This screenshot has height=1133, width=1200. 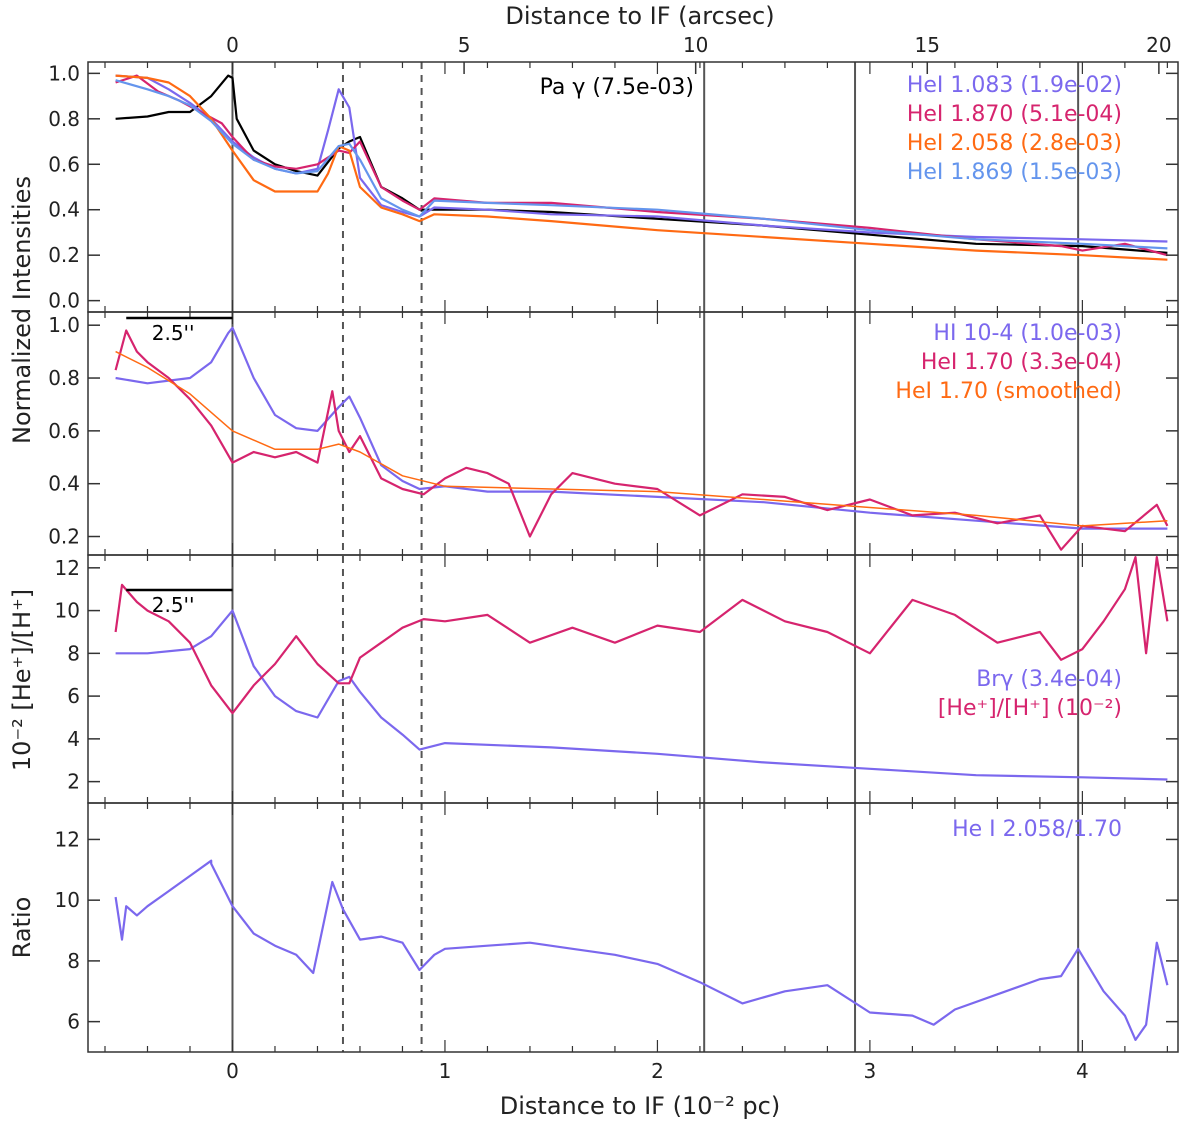 I want to click on ytick-label-2-1: 0.4, so click(x=64, y=484).